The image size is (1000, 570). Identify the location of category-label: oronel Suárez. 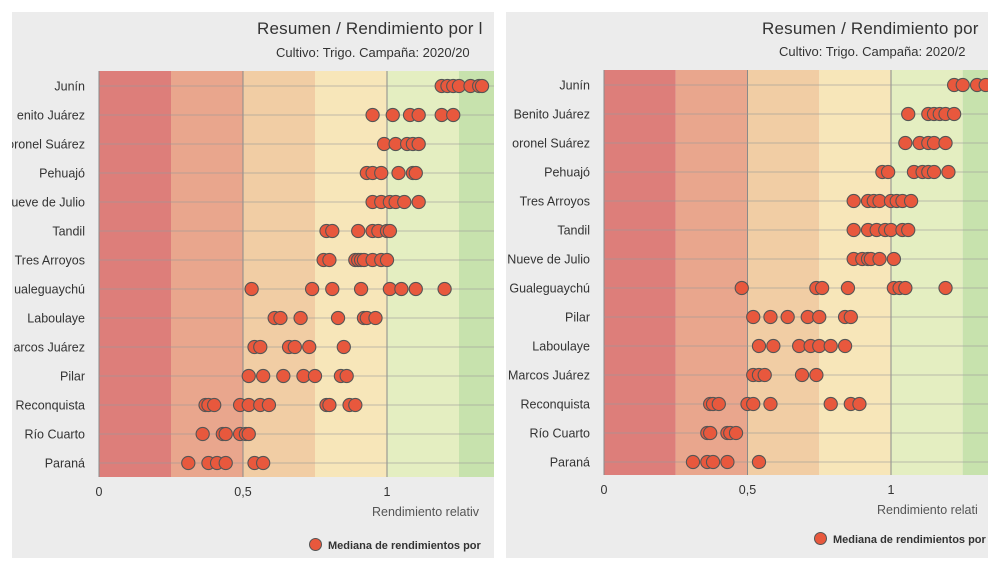
(551, 144).